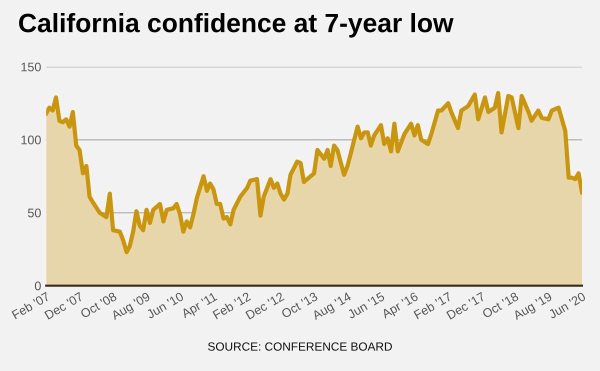  What do you see at coordinates (300, 346) in the screenshot?
I see `source-note: SOURCE: CONFERENCE BOARD` at bounding box center [300, 346].